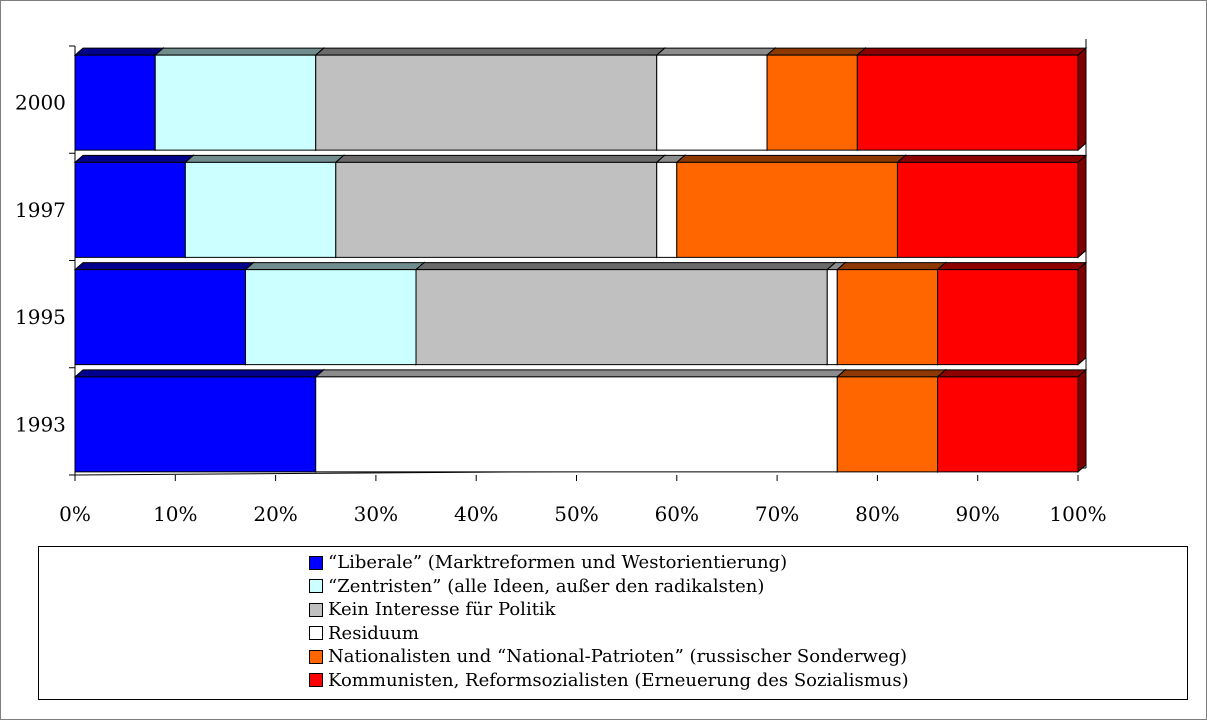  Describe the element at coordinates (175, 514) in the screenshot. I see `x-tick-label: 10%` at that location.